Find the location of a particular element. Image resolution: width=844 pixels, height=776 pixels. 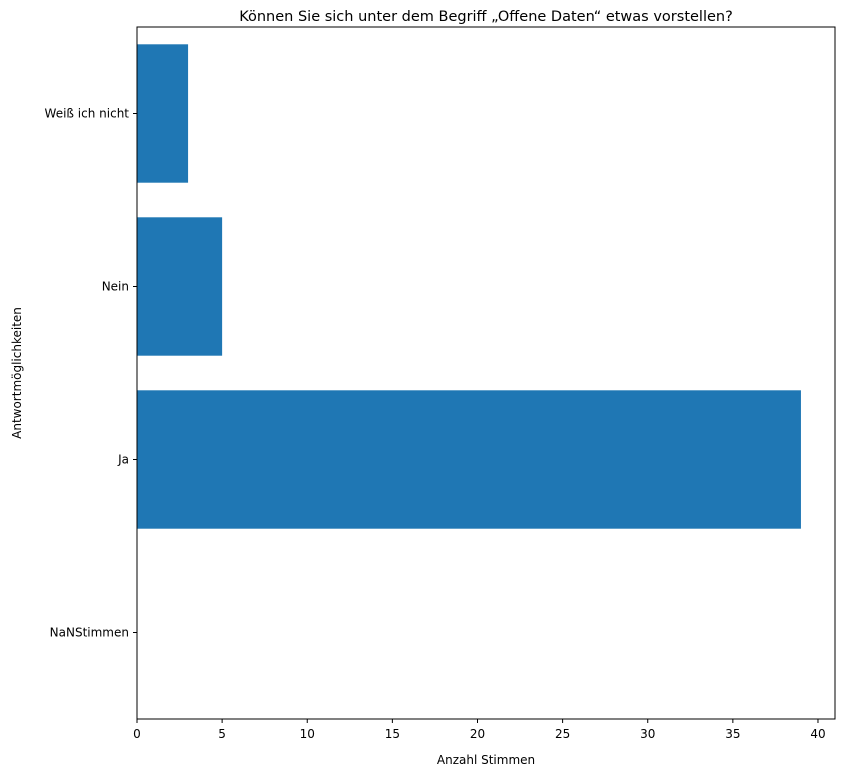

bar-ja is located at coordinates (469, 459).